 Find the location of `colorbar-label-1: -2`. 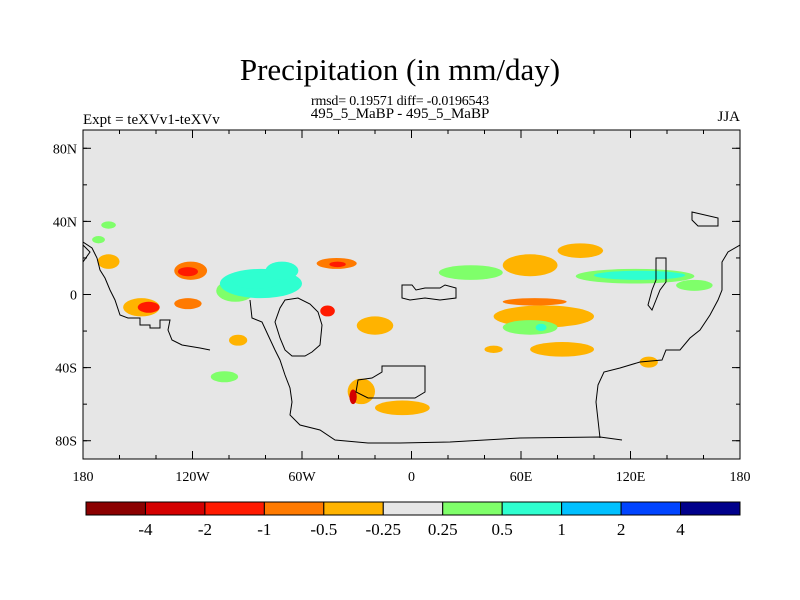

colorbar-label-1: -2 is located at coordinates (205, 529).